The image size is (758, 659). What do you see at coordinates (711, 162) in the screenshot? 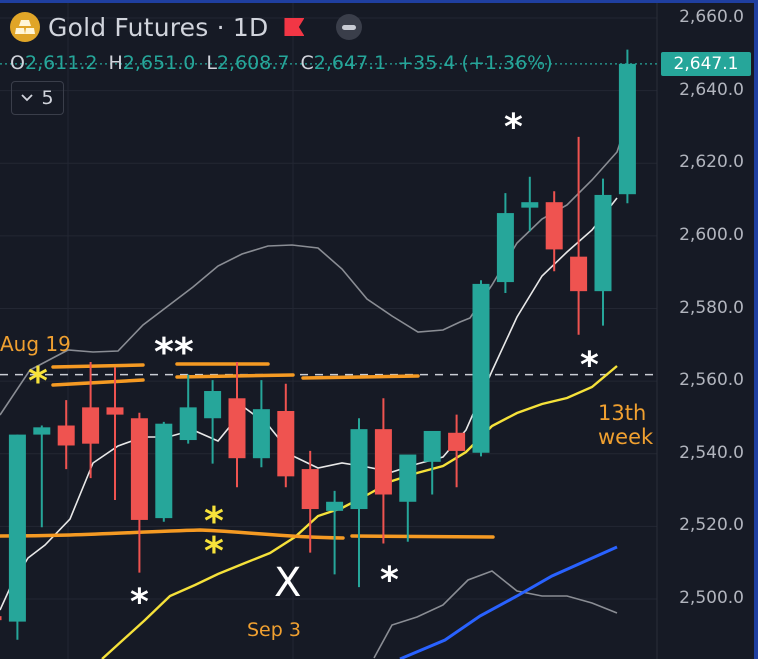
I see `price-axis-label: 2,620.0` at bounding box center [711, 162].